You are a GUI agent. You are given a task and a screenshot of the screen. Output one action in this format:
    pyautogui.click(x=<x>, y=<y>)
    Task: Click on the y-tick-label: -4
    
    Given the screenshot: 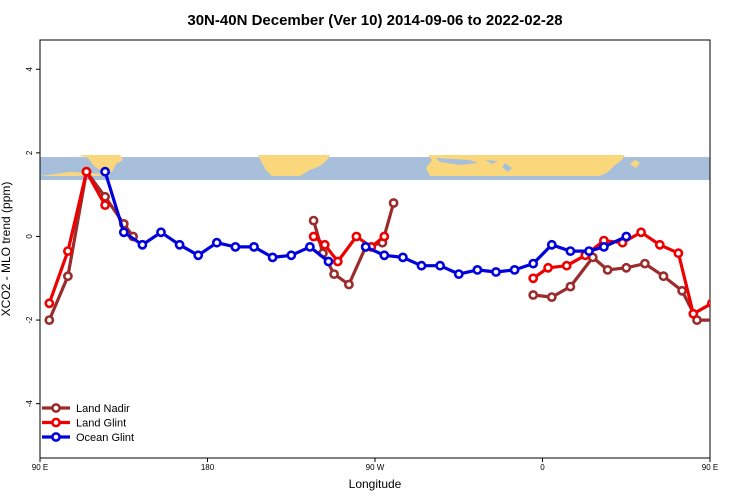 What is the action you would take?
    pyautogui.click(x=29, y=404)
    